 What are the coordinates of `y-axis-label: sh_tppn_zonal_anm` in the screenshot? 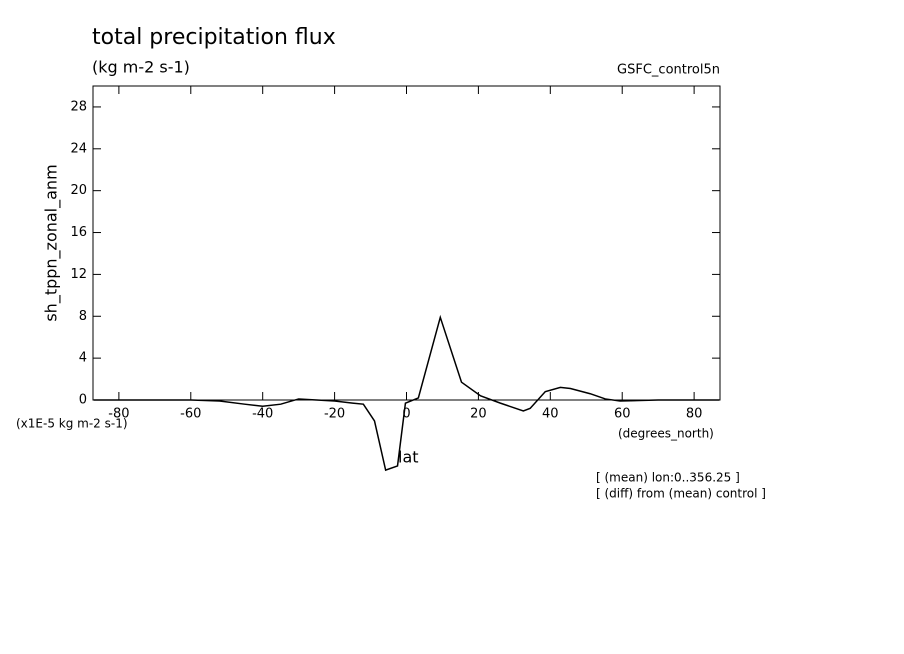 It's located at (52, 242).